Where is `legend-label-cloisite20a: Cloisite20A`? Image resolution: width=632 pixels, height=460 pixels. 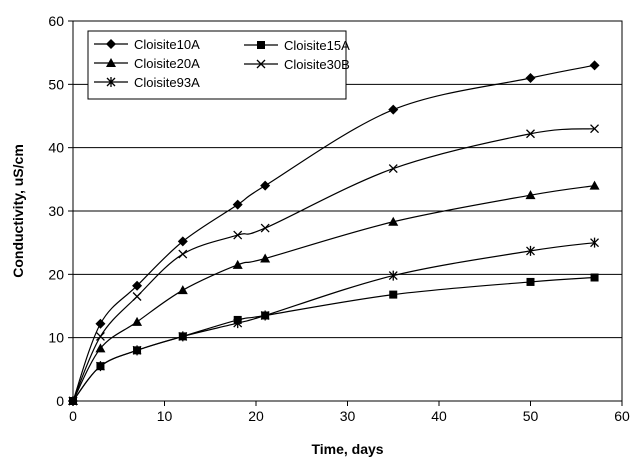 legend-label-cloisite20a: Cloisite20A is located at coordinates (167, 63).